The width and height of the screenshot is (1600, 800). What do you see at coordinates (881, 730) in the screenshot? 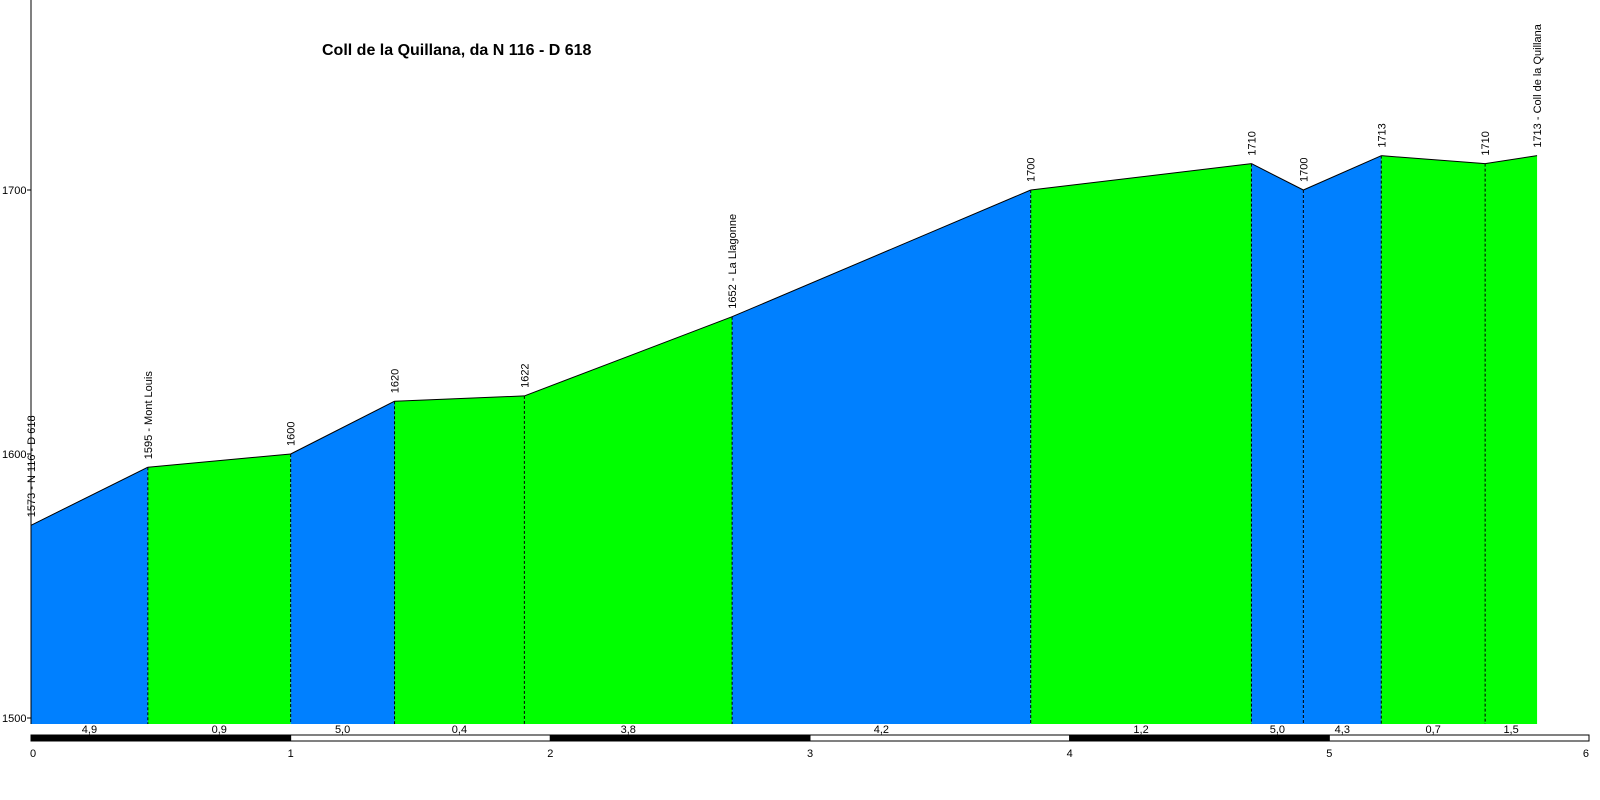
I see `gradient-label: 4,2` at bounding box center [881, 730].